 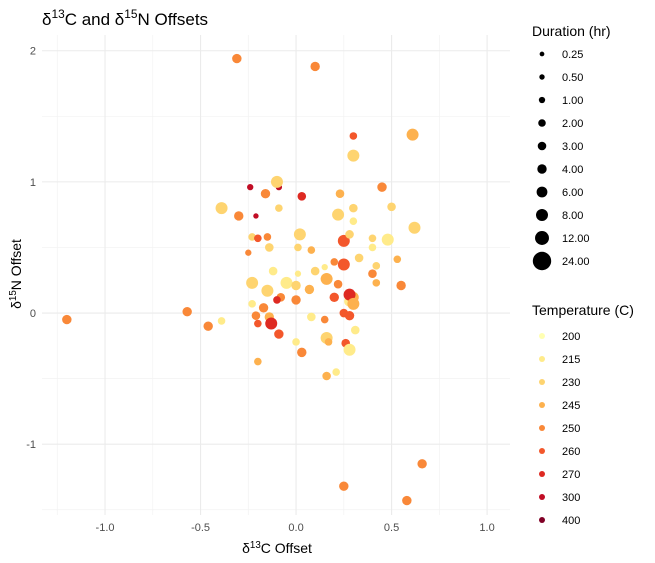 What do you see at coordinates (391, 528) in the screenshot?
I see `x-tick-label: 0.5` at bounding box center [391, 528].